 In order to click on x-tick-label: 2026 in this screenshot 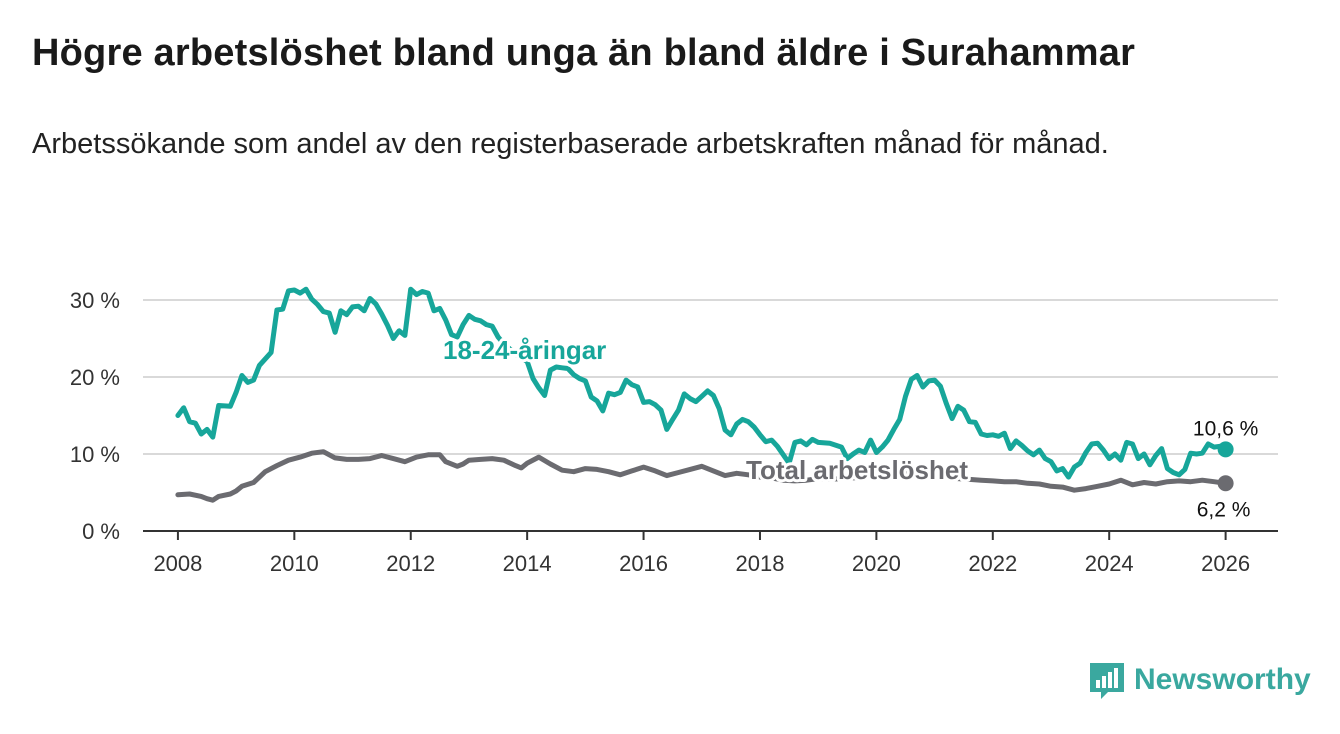, I will do `click(1225, 563)`.